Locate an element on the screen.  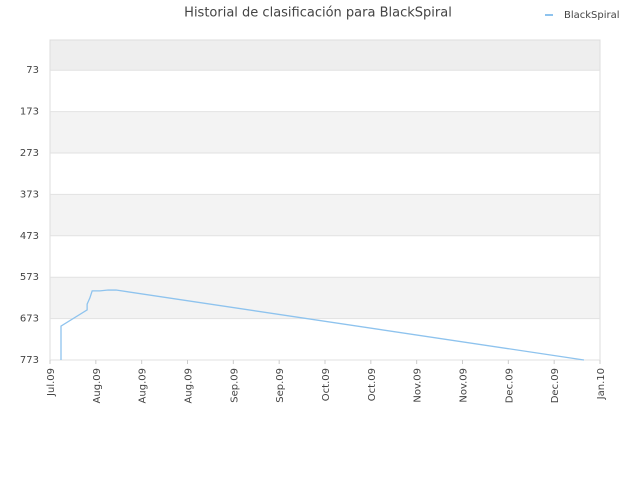
y-tick-label: 73 is located at coordinates (32, 70).